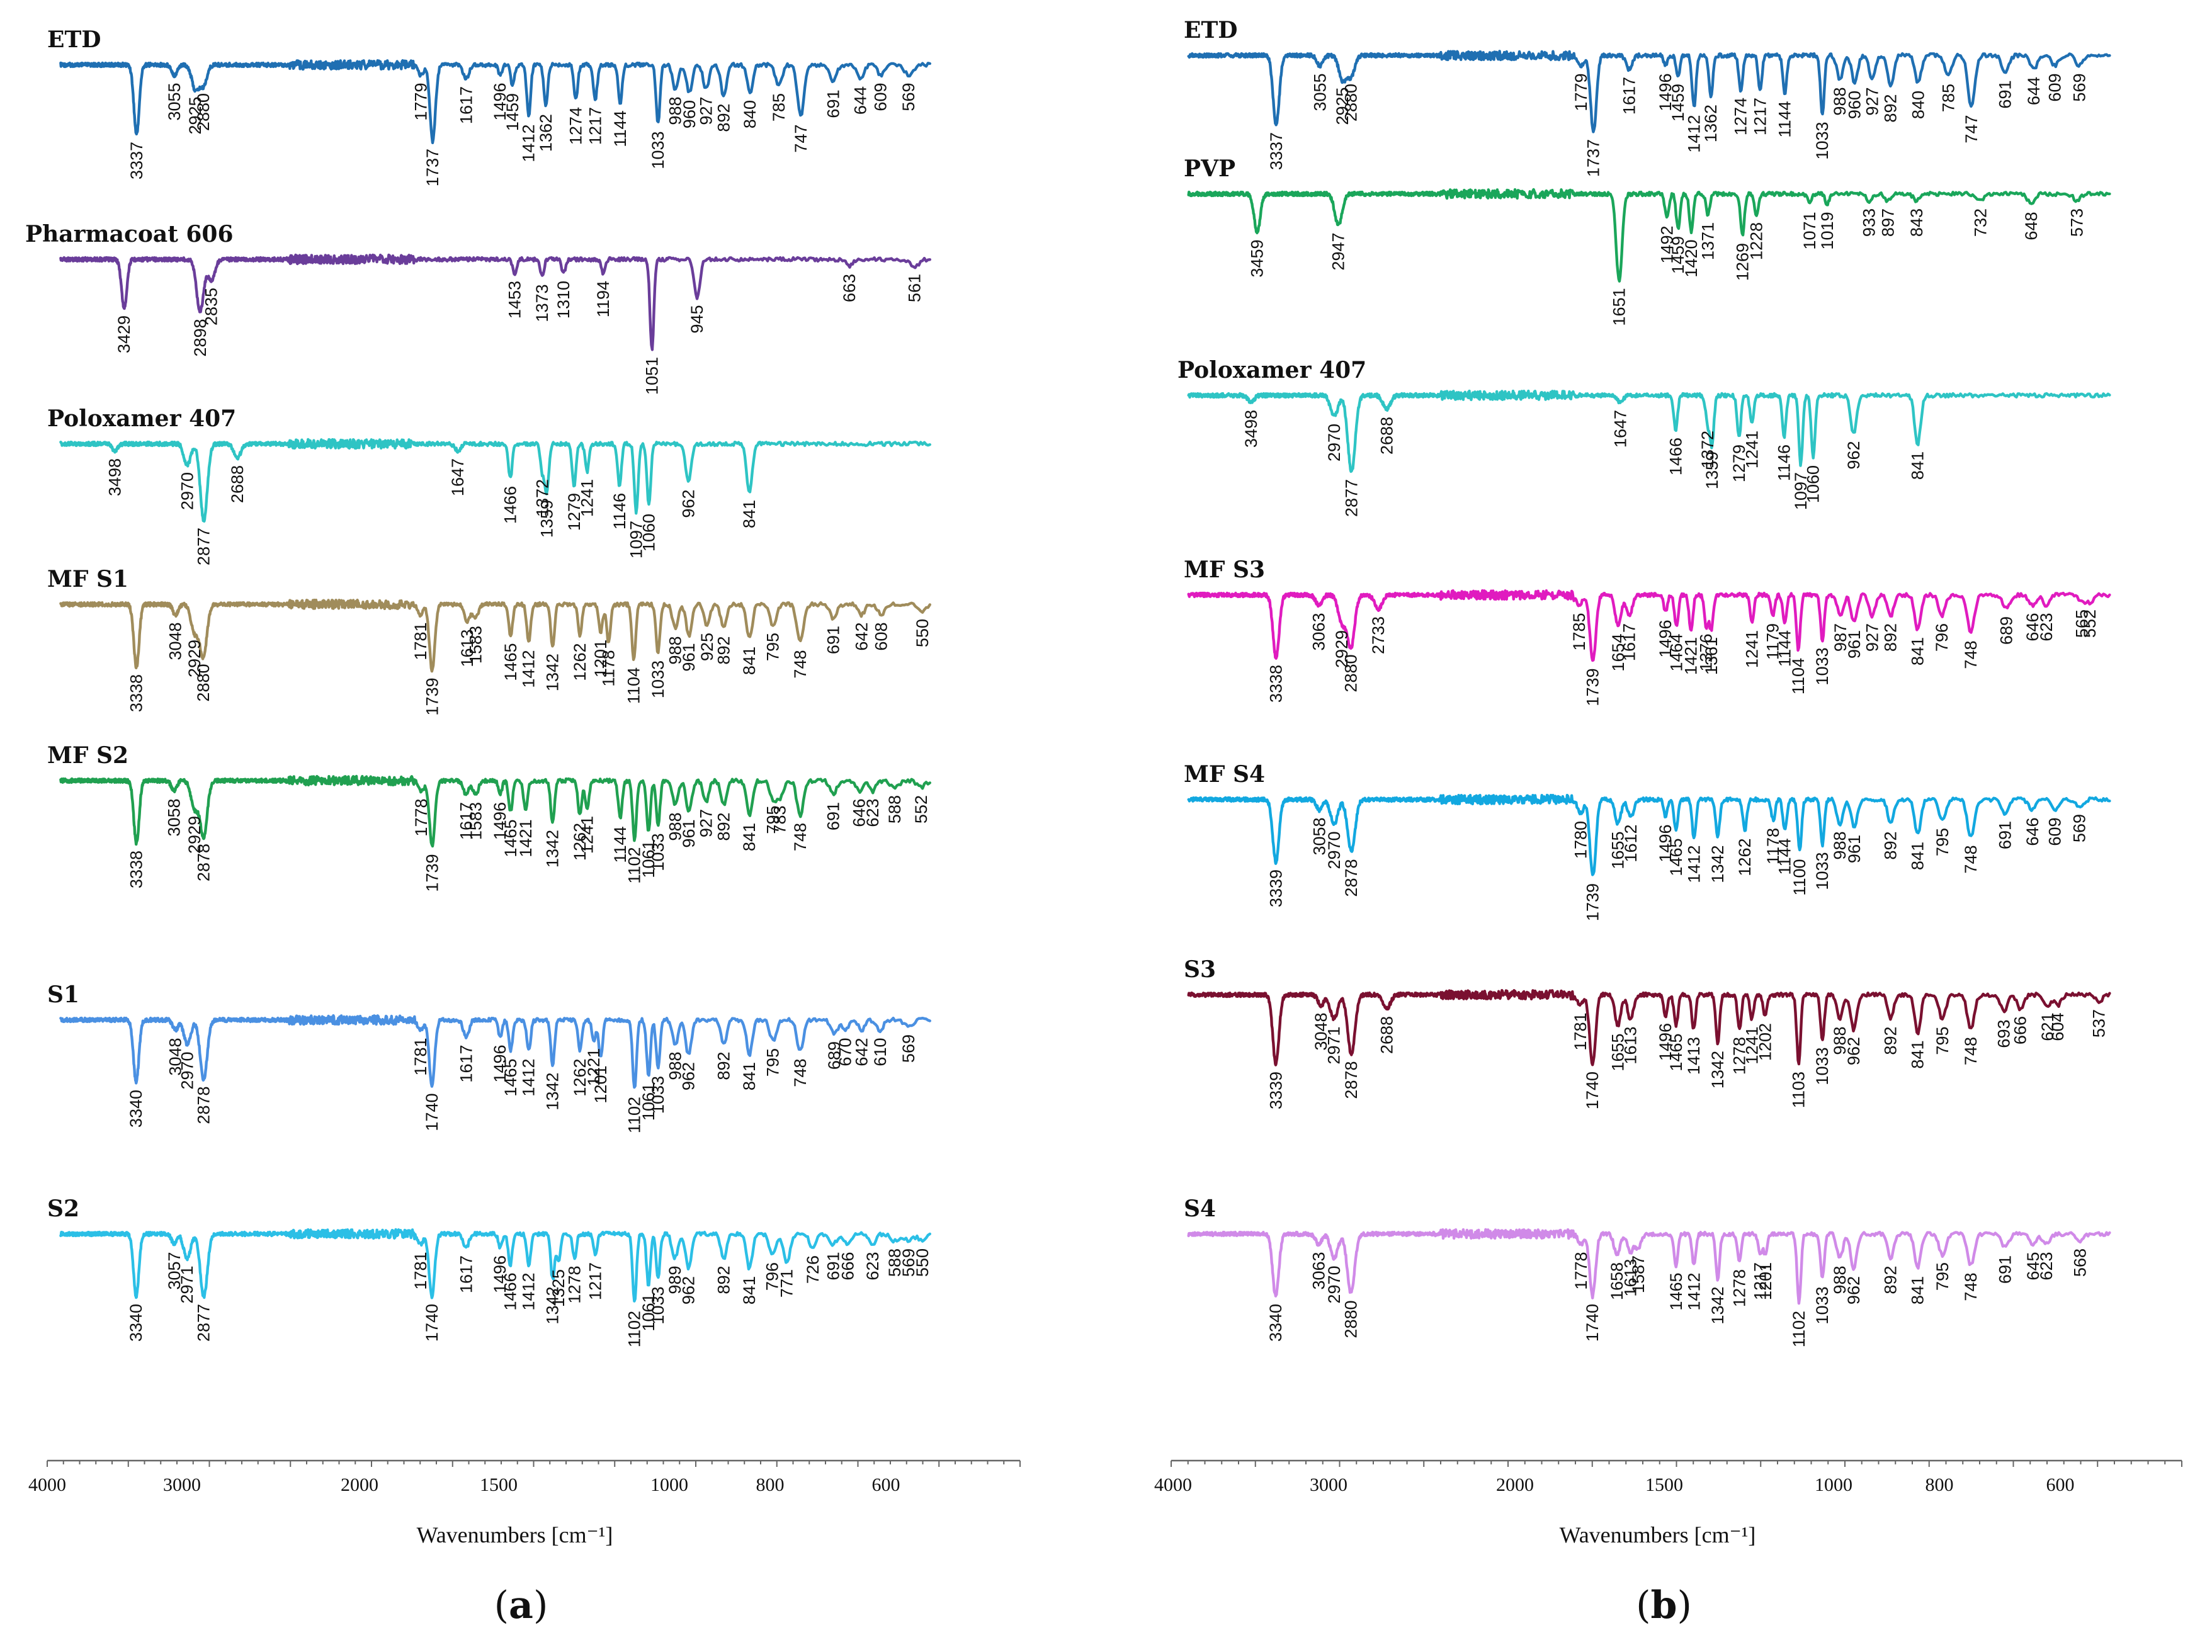 Image resolution: width=2212 pixels, height=1652 pixels. What do you see at coordinates (1618, 850) in the screenshot?
I see `peak-label: 1655` at bounding box center [1618, 850].